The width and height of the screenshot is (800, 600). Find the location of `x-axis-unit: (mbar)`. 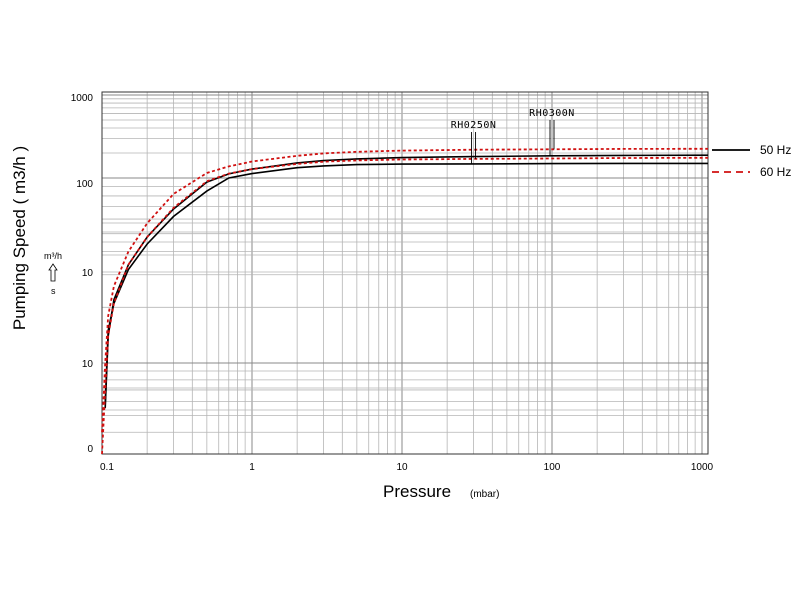

x-axis-unit: (mbar) is located at coordinates (484, 494).